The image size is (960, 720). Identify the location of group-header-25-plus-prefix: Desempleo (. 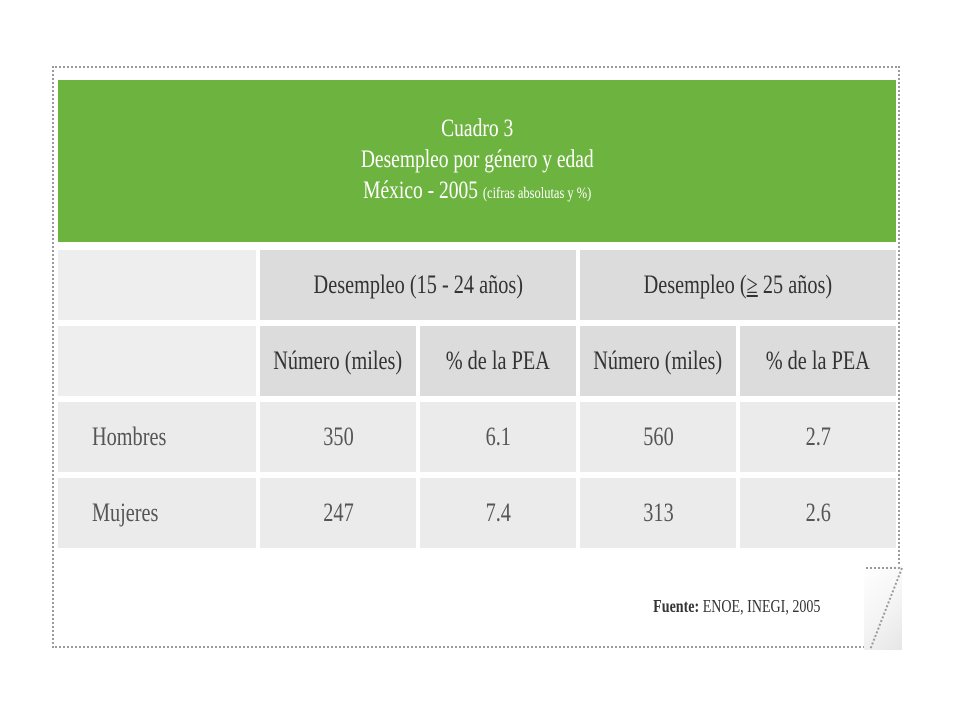
(695, 284).